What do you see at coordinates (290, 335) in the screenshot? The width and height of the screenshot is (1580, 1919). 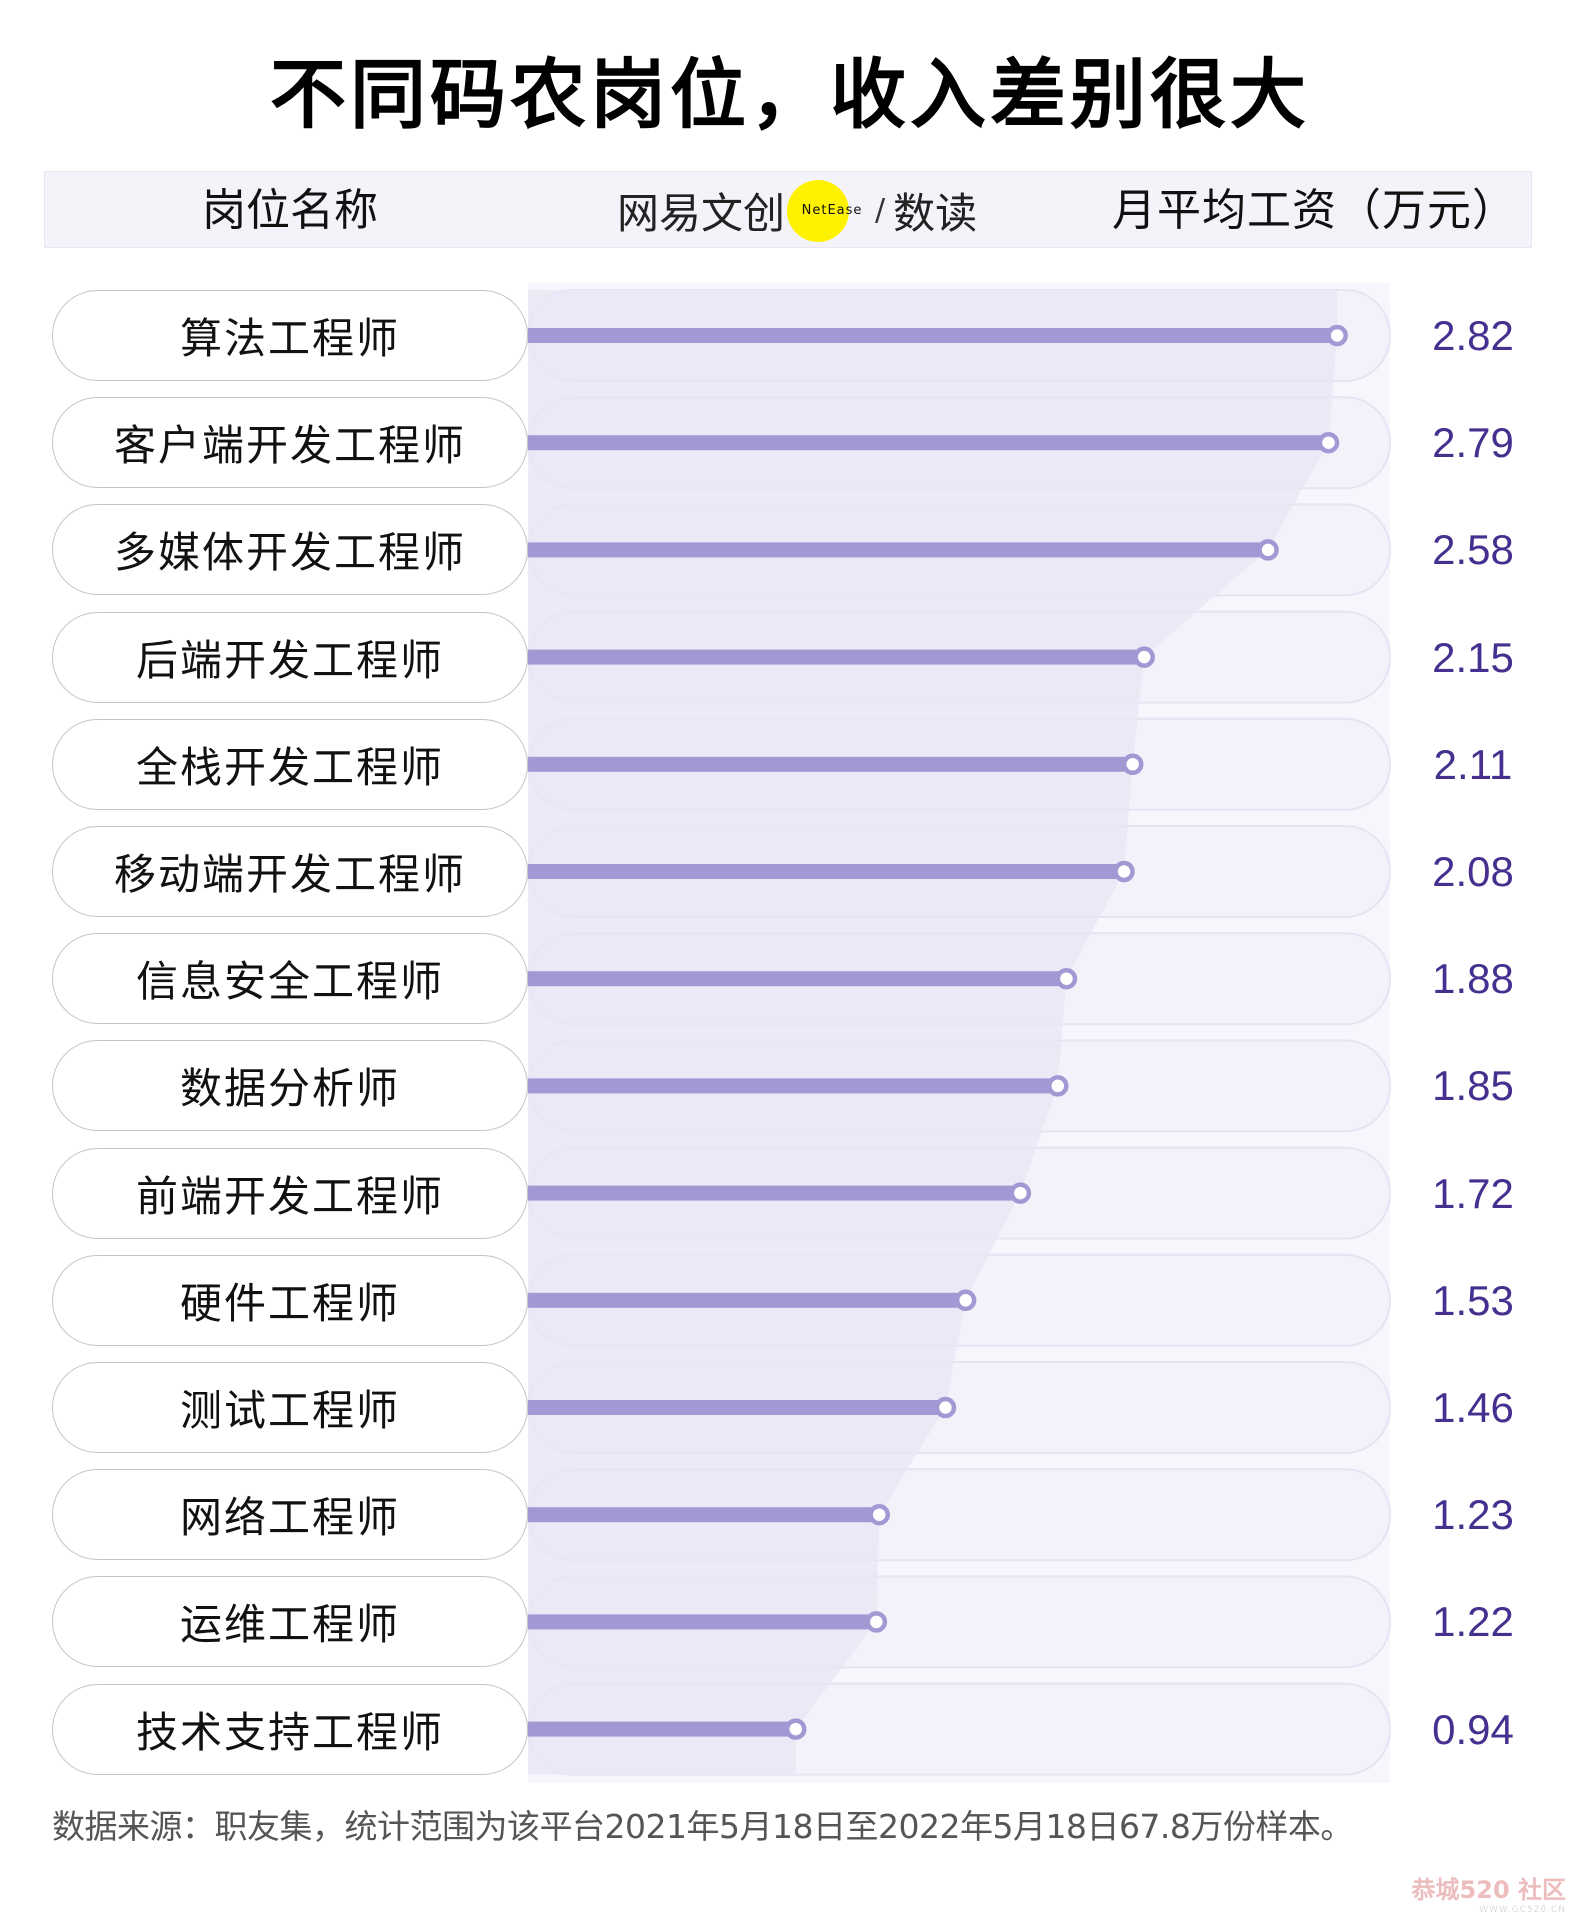 I see `job-label: 算法工程师` at bounding box center [290, 335].